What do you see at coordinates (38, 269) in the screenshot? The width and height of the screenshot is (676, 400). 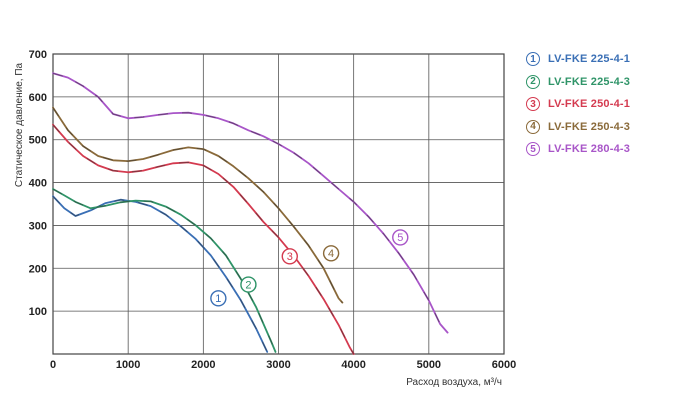 I see `y-tick-label: 200` at bounding box center [38, 269].